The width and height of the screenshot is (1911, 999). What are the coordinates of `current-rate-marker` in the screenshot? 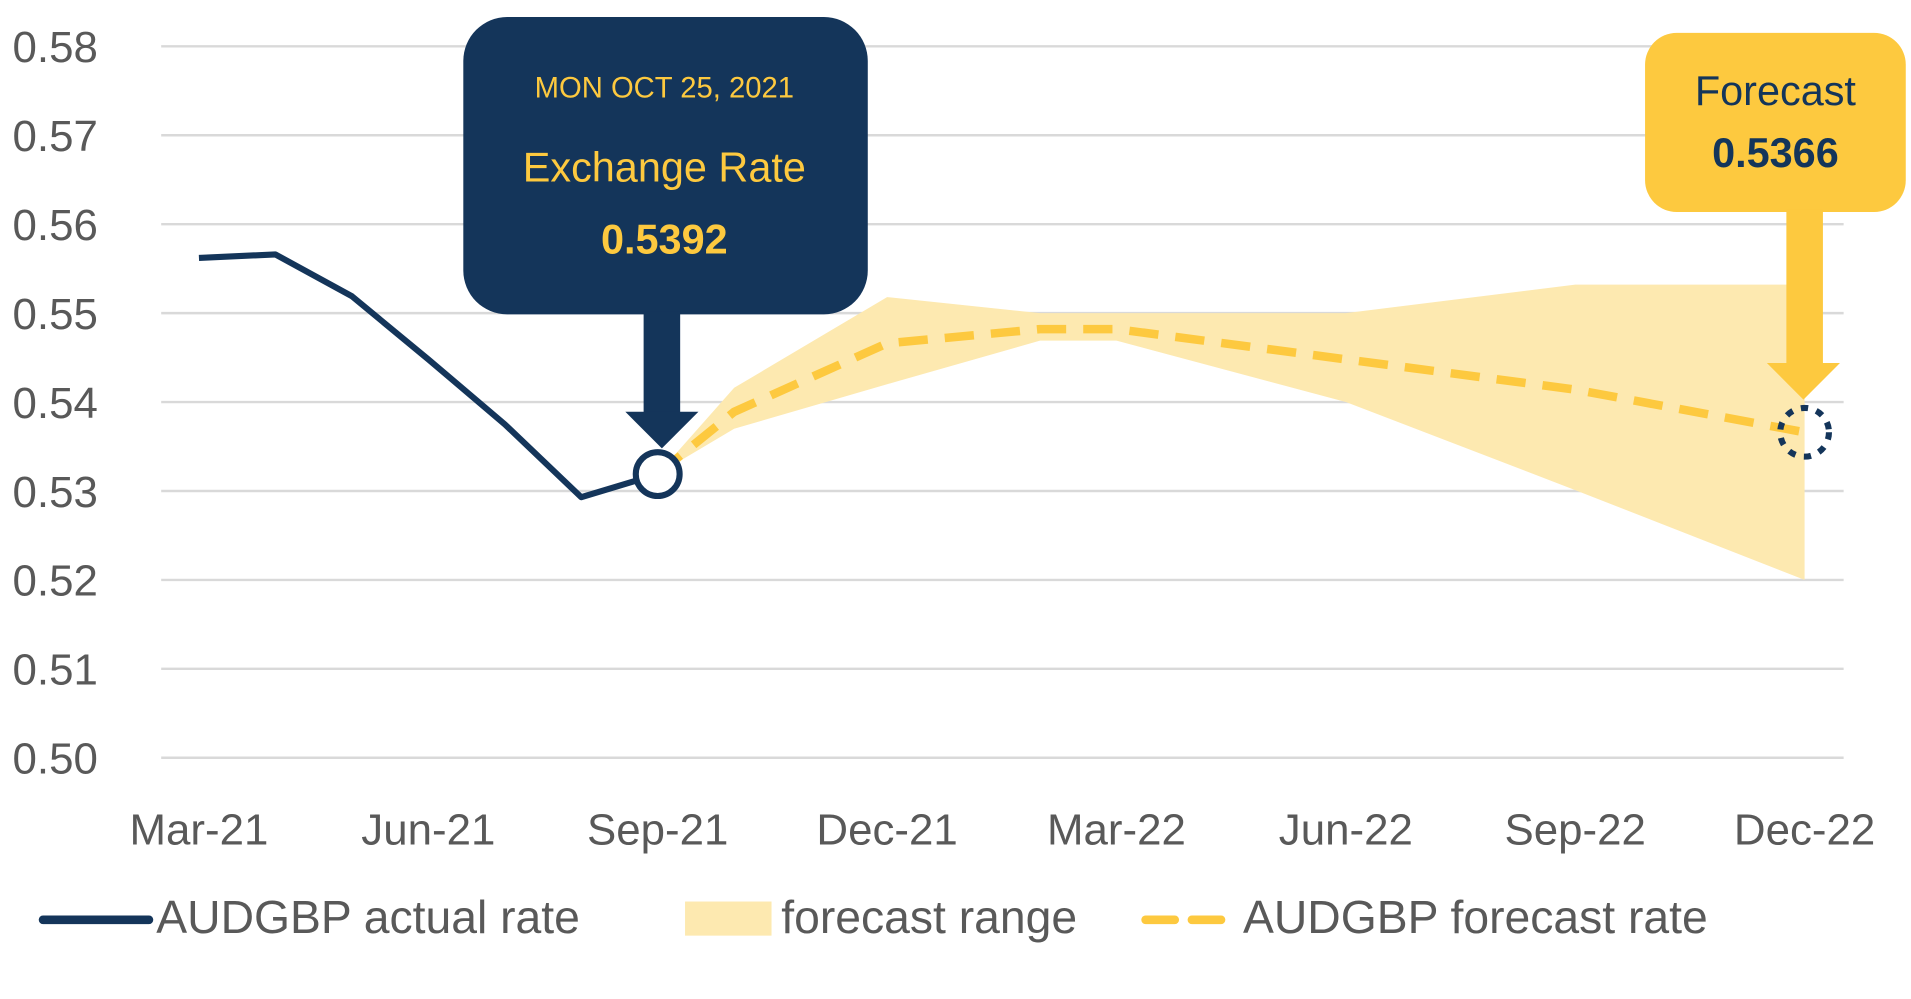 It's located at (657, 474).